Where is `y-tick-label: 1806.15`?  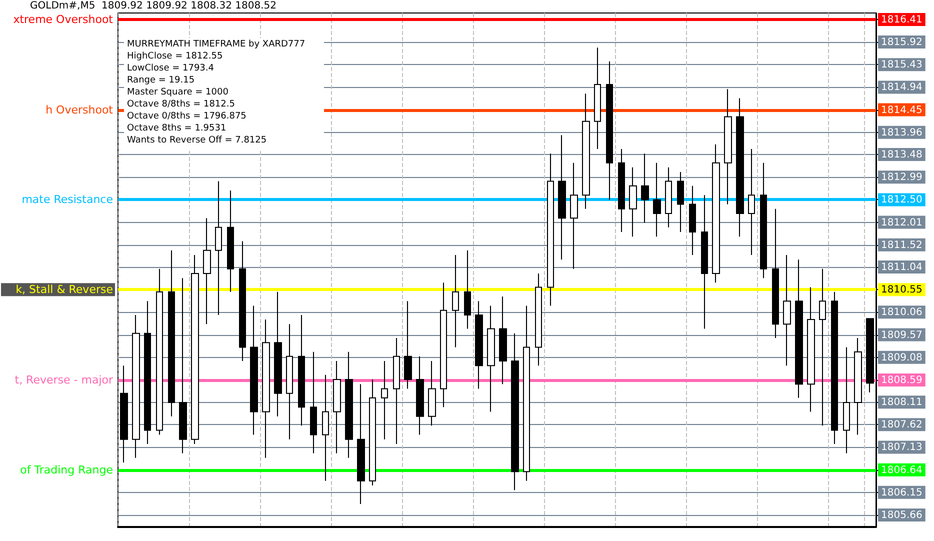
y-tick-label: 1806.15 is located at coordinates (901, 492).